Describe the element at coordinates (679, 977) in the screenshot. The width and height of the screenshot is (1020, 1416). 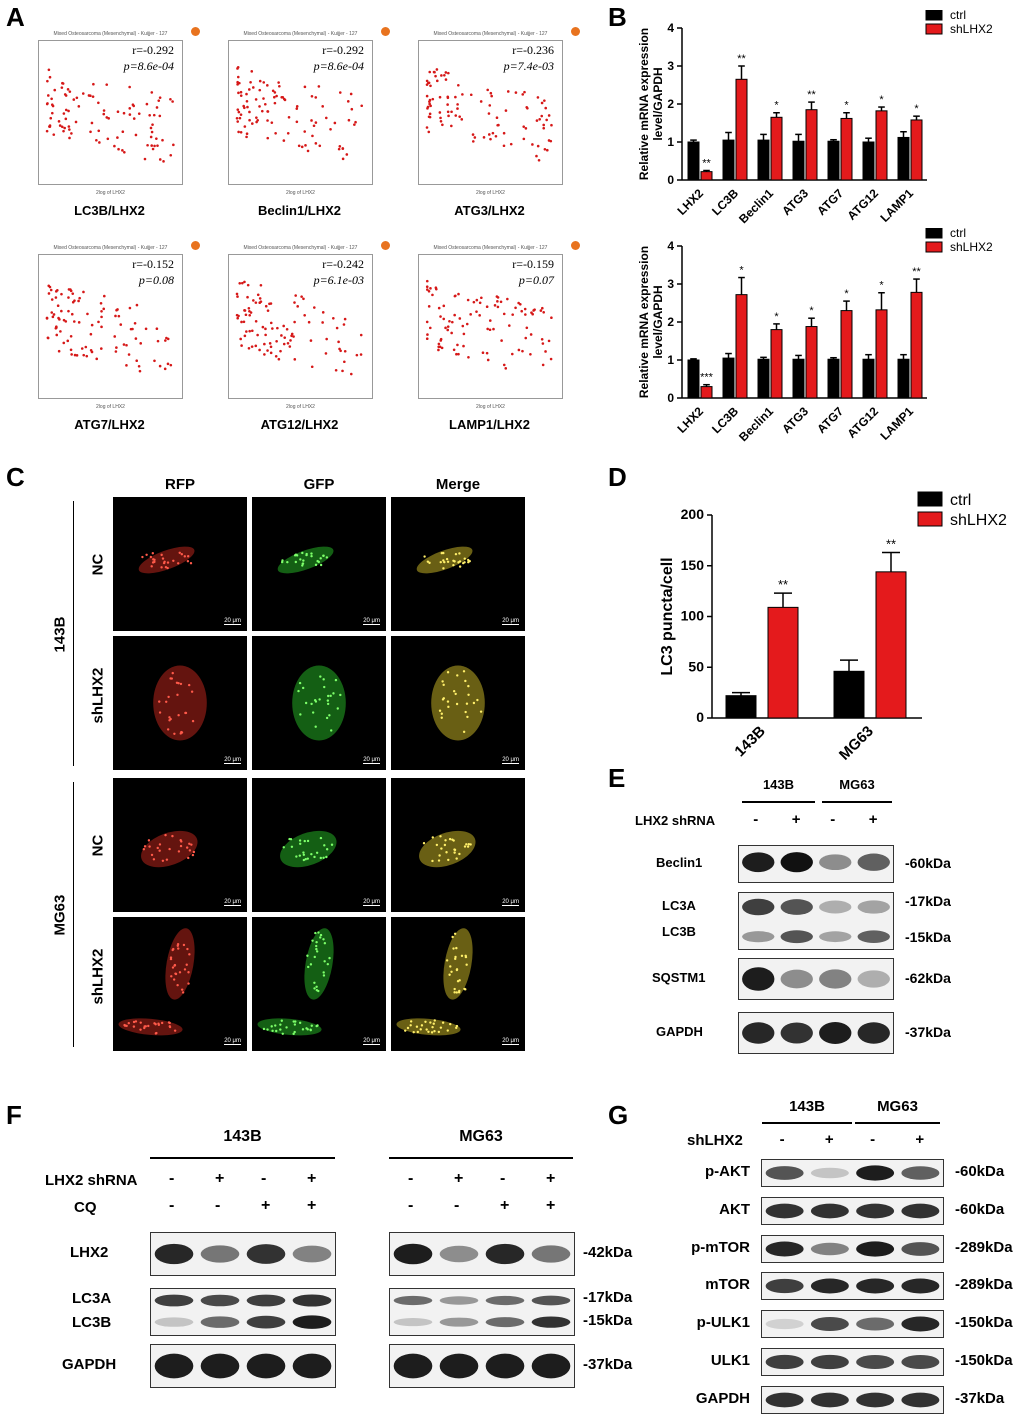
I see `blot-row-label: SQSTM1` at that location.